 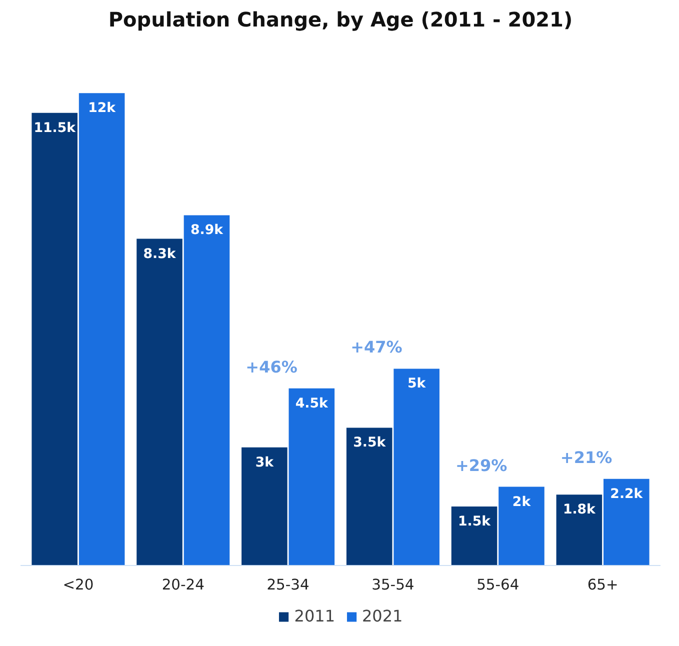 I want to click on legend-label: 2011, so click(x=314, y=616).